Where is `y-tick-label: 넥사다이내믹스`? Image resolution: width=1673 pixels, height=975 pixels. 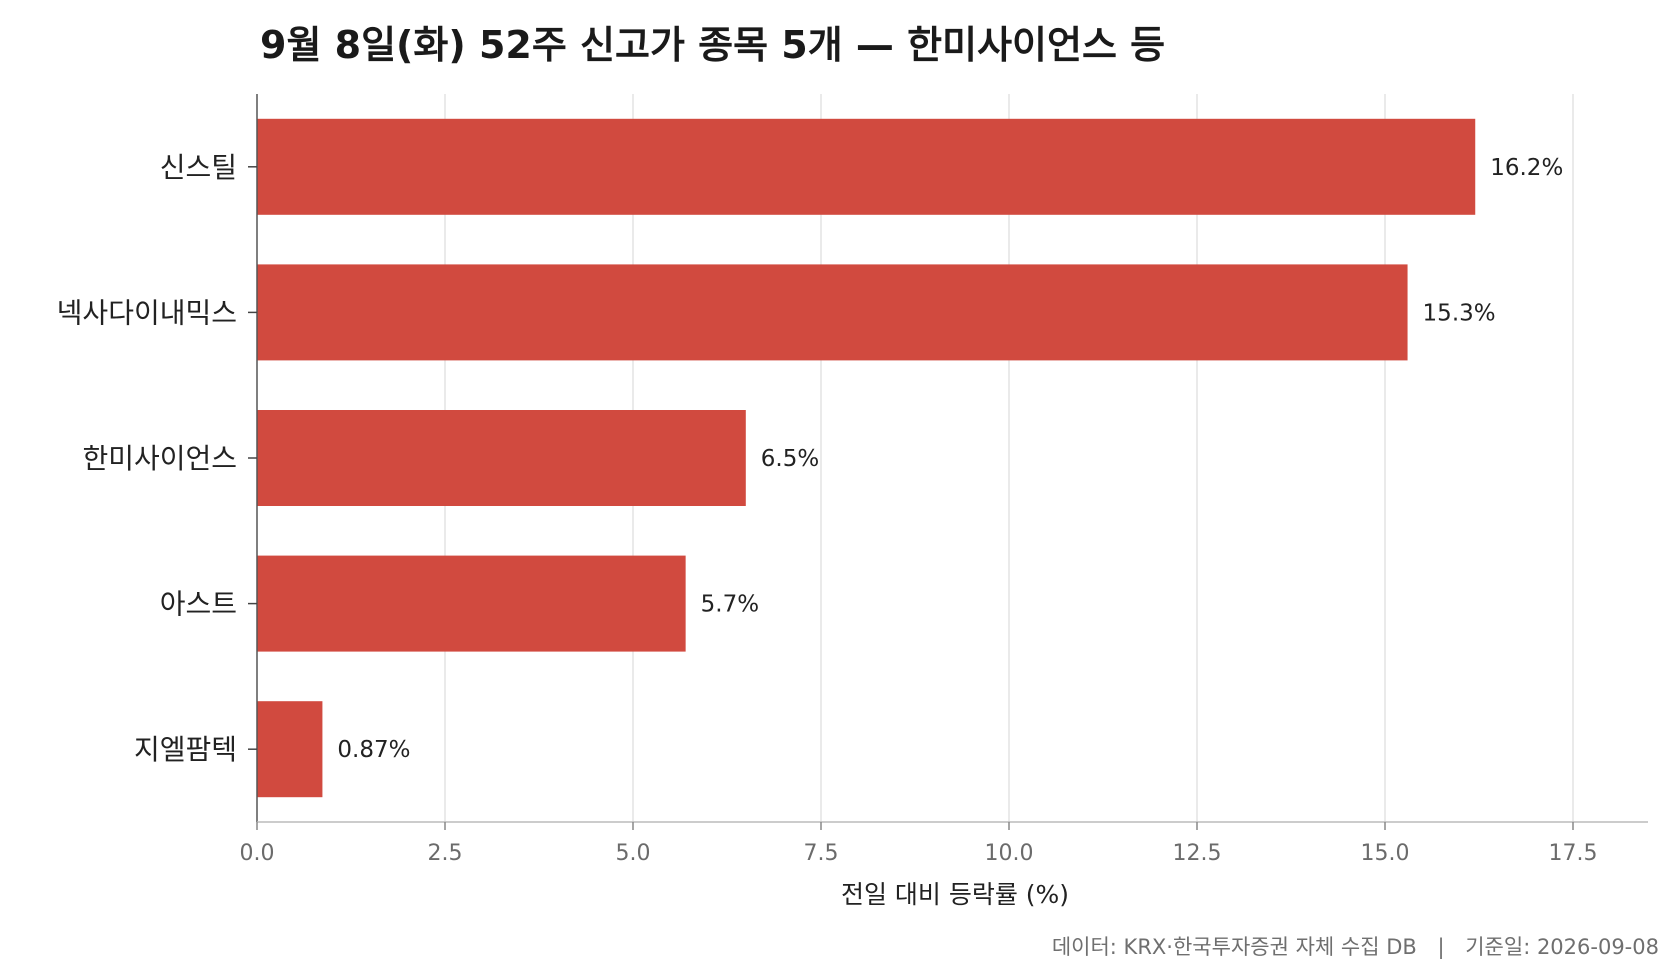 y-tick-label: 넥사다이내믹스 is located at coordinates (147, 312).